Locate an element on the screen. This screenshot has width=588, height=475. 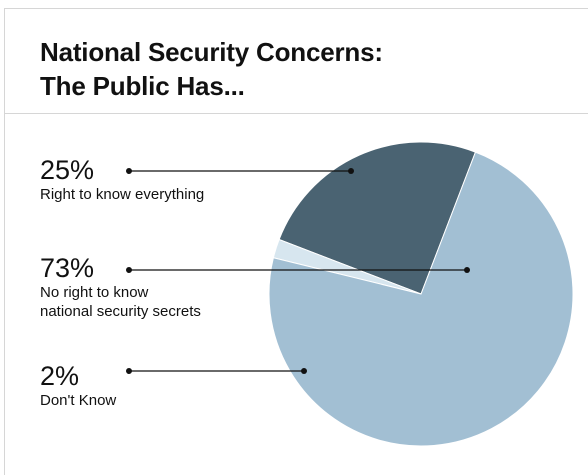
chart-title-line-1: National Security Concerns: is located at coordinates (211, 52).